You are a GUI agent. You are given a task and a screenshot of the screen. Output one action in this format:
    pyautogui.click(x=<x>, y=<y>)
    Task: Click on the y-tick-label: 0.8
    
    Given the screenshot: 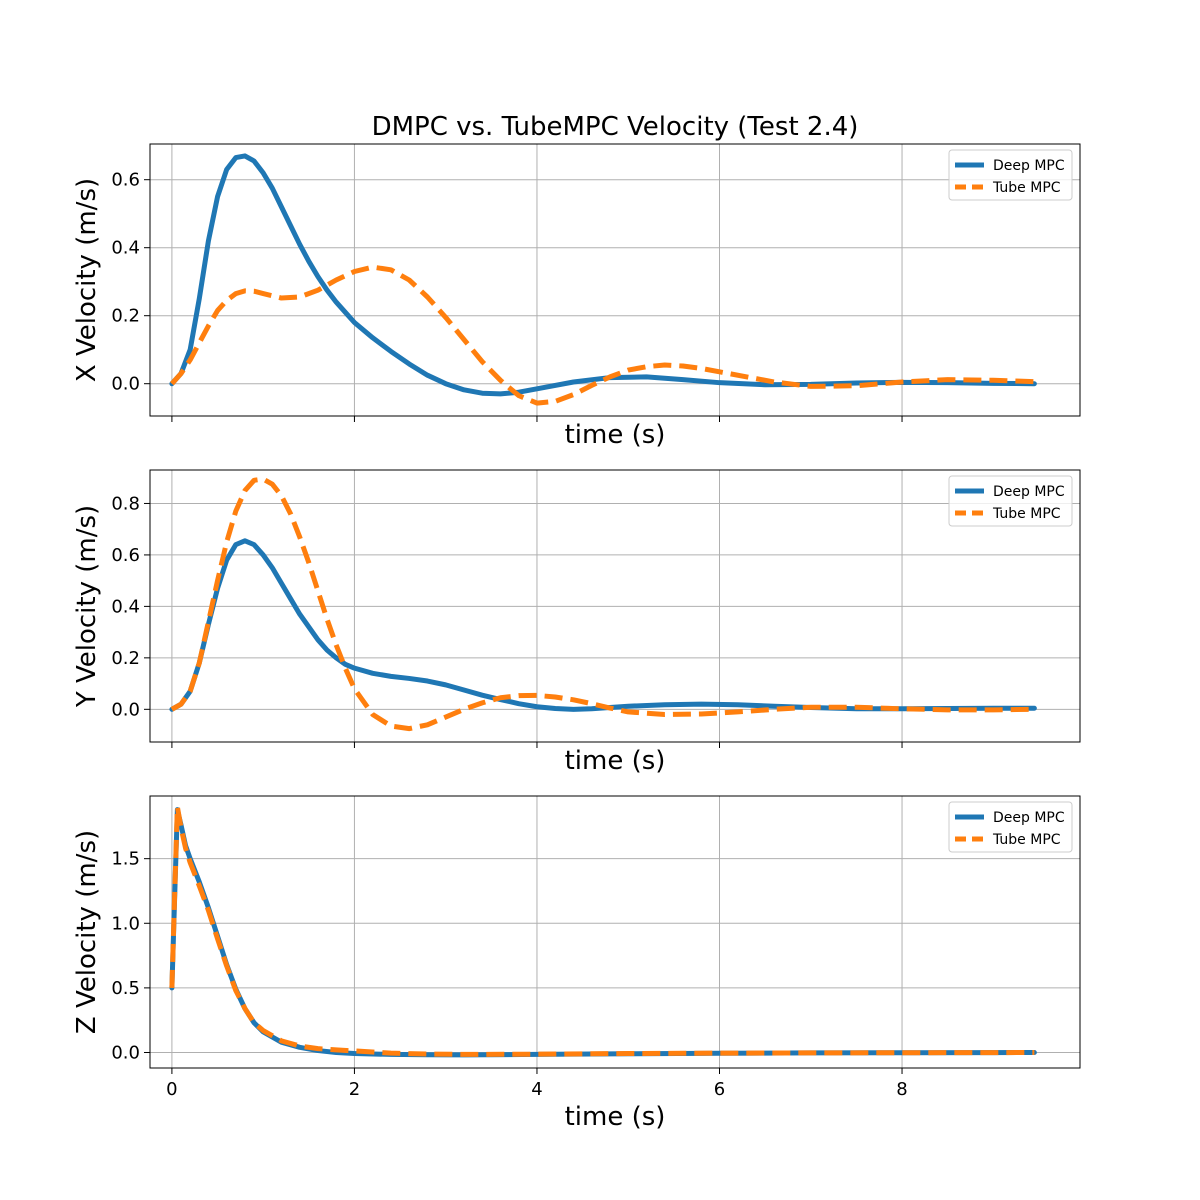 What is the action you would take?
    pyautogui.click(x=125, y=503)
    